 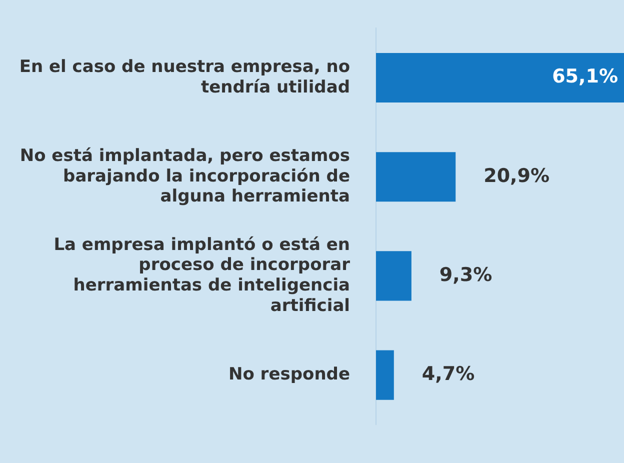 I want to click on y-tick-label: No está implantada, pero estamos barajando la incorporación de alguna herramienta, so click(x=185, y=176).